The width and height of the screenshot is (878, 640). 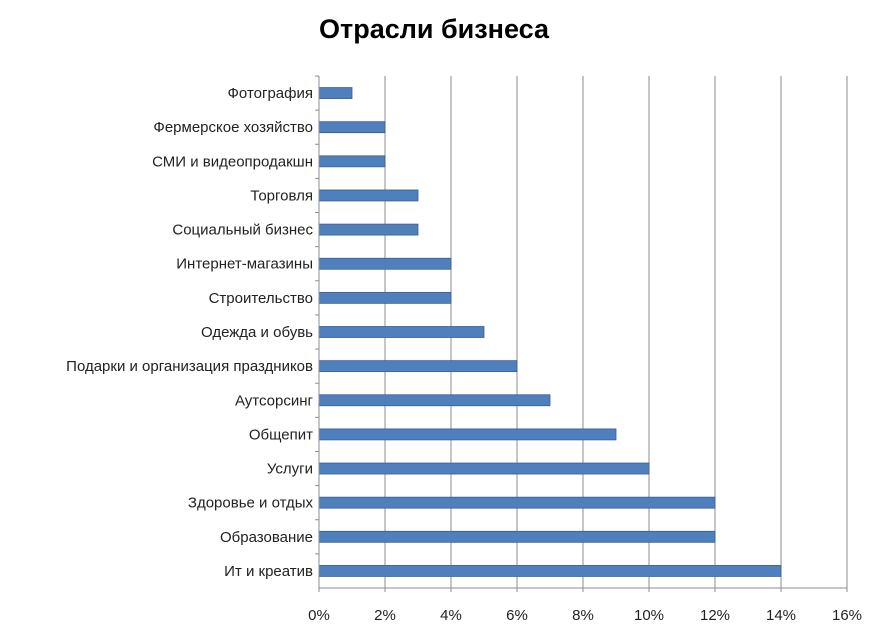 I want to click on category-label: СМИ и видеопродакшн, so click(x=232, y=161).